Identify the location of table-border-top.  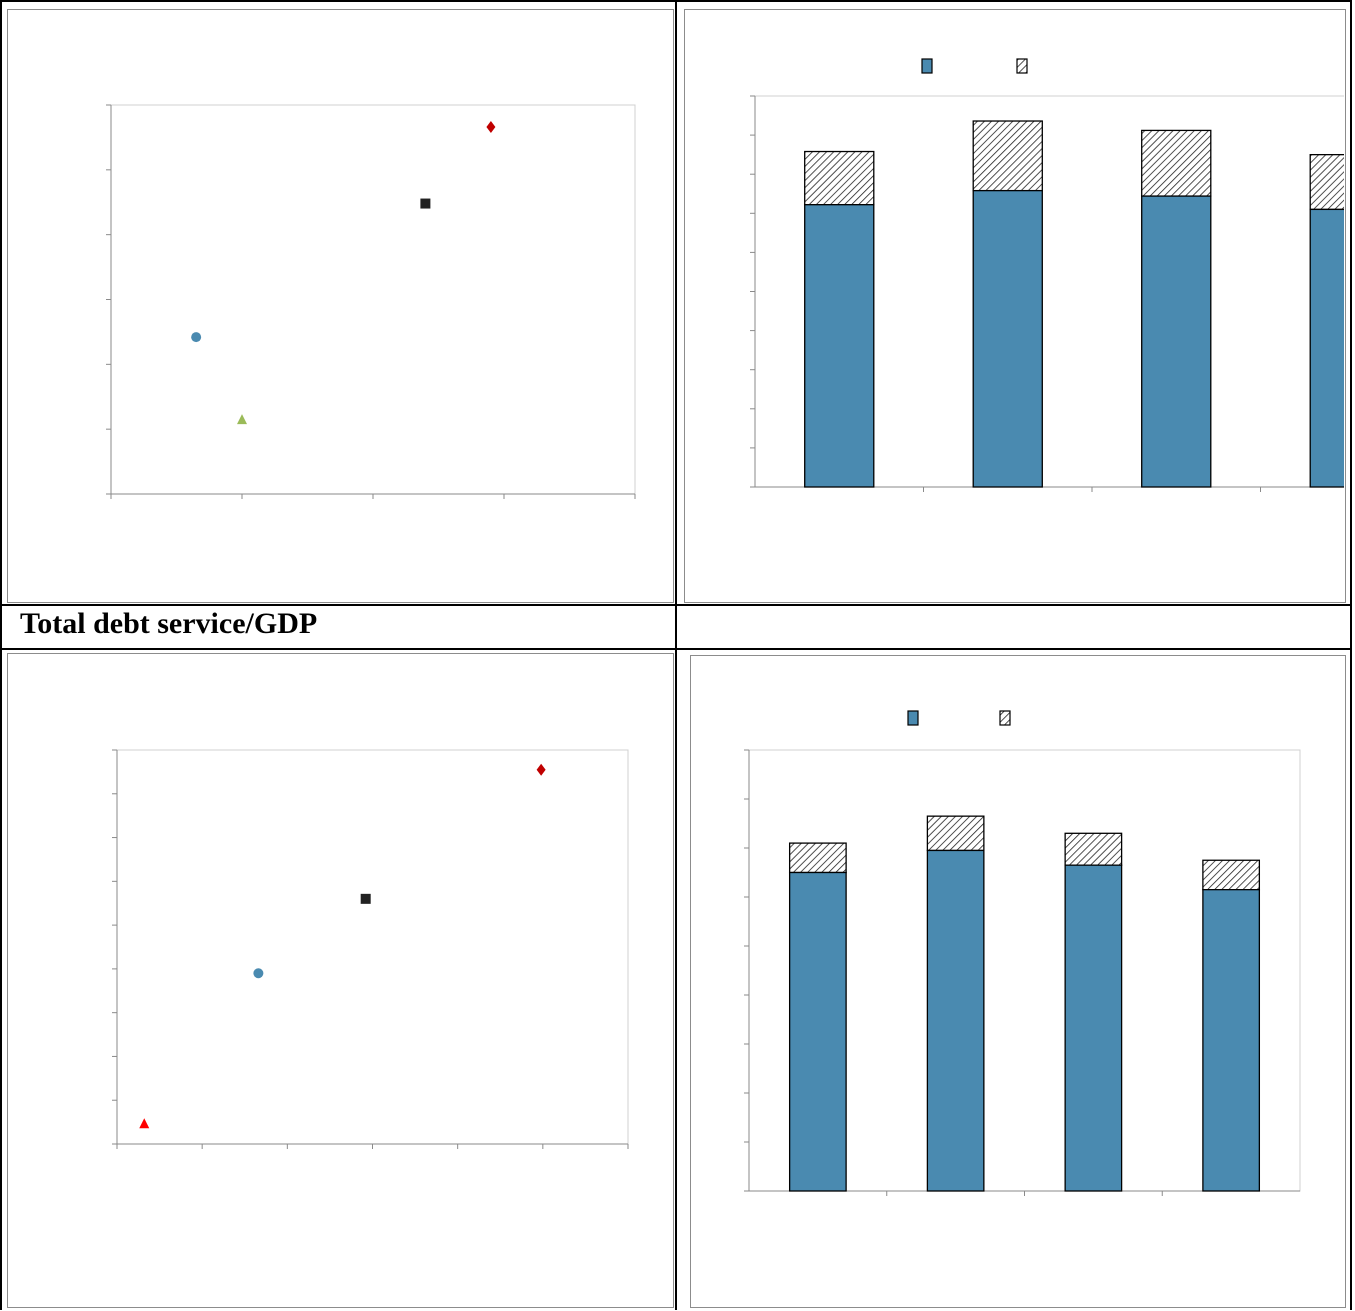
(676, 1).